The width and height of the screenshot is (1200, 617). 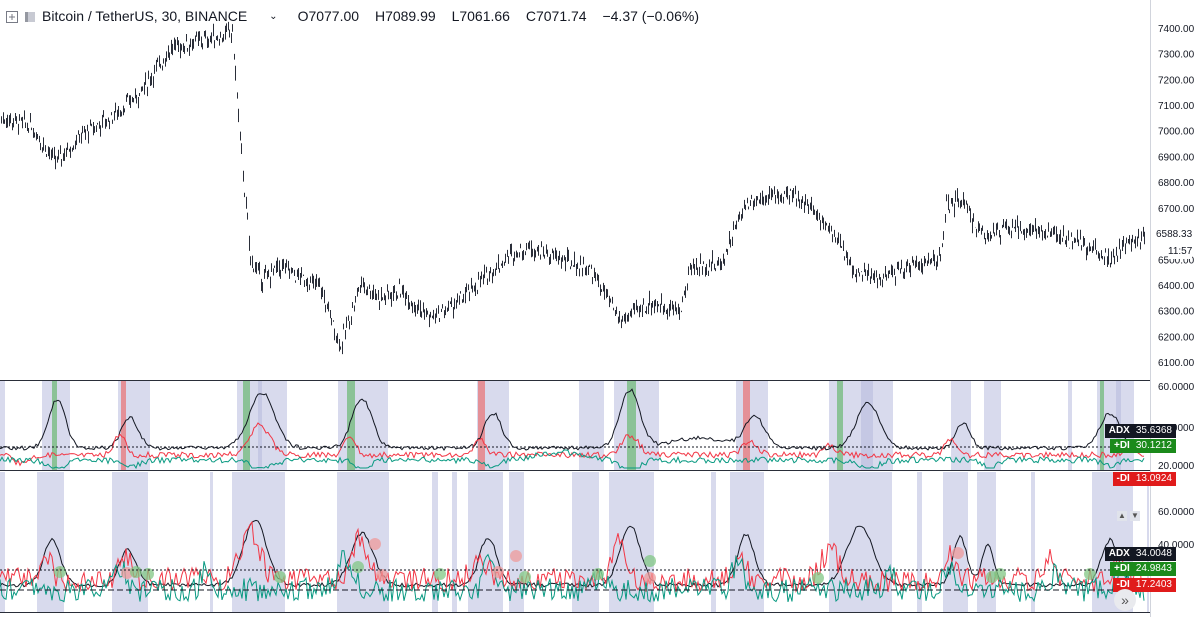 What do you see at coordinates (145, 16) in the screenshot?
I see `symbol-title: Bitcoin / TetherUS, 30, BINANCE` at bounding box center [145, 16].